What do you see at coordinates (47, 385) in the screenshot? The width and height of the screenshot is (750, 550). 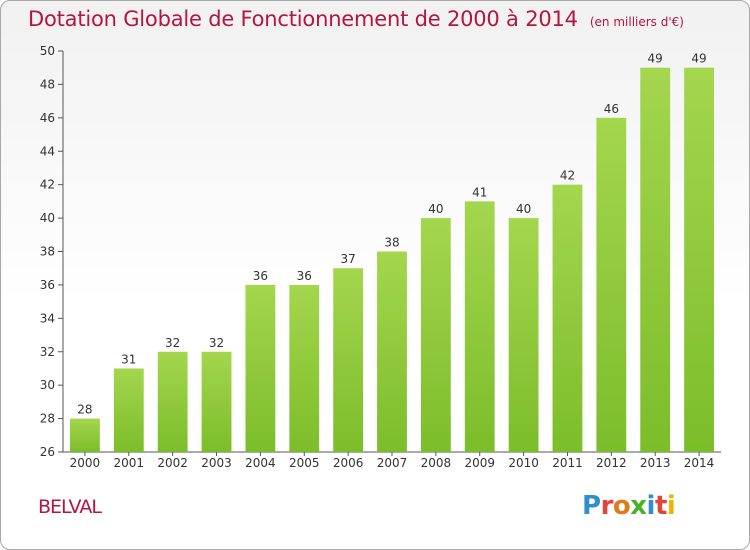 I see `y-tick-label: 30` at bounding box center [47, 385].